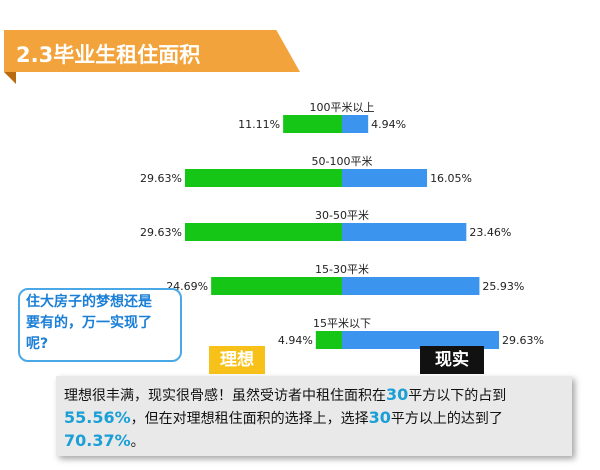 The width and height of the screenshot is (600, 470). I want to click on reality-tag: 现实, so click(452, 360).